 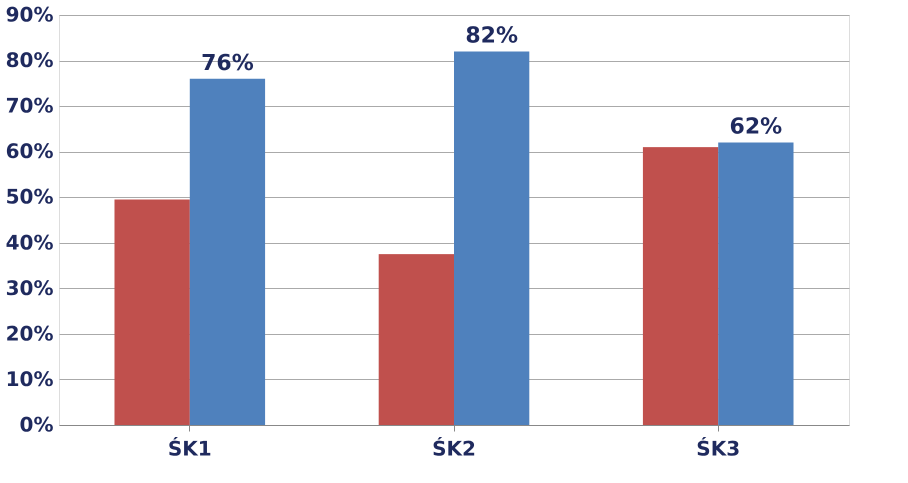 I want to click on y-tick-label: 90%, so click(x=30, y=14).